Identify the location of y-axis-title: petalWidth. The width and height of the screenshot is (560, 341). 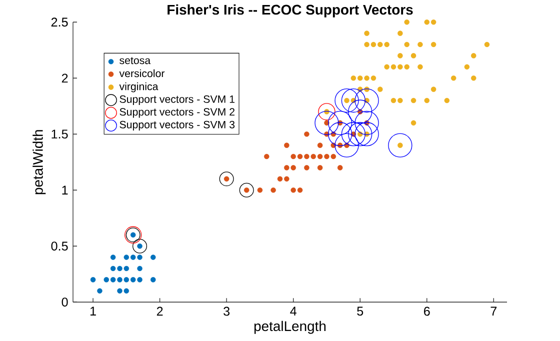
(39, 162).